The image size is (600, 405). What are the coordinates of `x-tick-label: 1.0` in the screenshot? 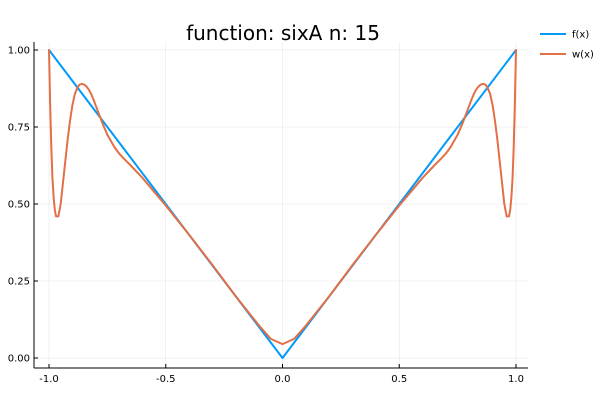 It's located at (516, 379).